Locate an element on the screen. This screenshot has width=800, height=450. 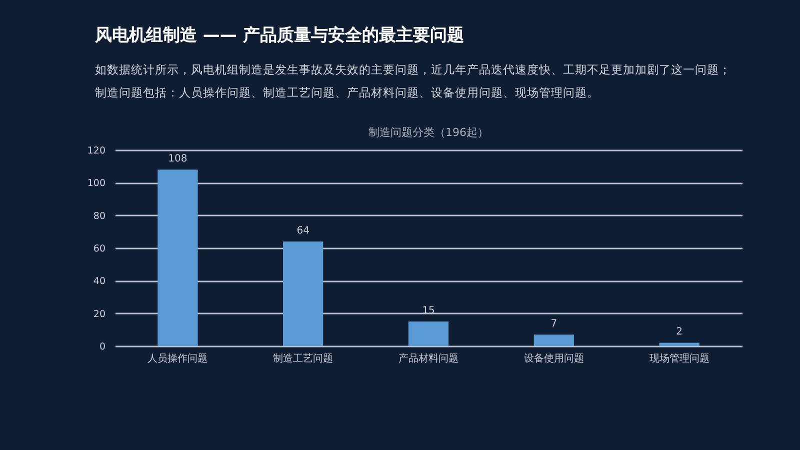
data-label: 64 is located at coordinates (303, 230).